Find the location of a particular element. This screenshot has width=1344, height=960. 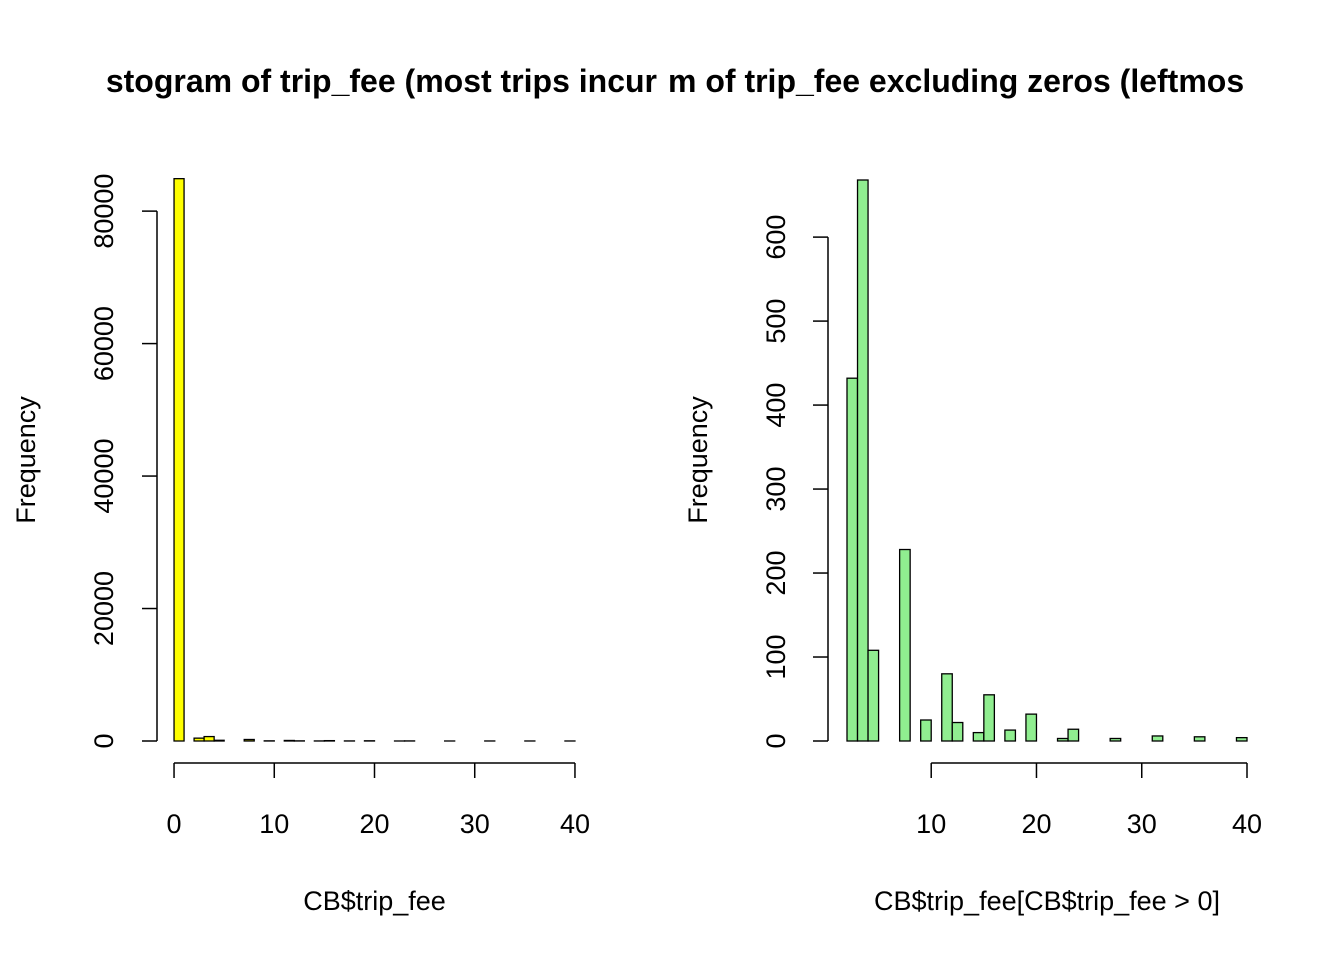

y-tick-label: 80000 is located at coordinates (104, 211).